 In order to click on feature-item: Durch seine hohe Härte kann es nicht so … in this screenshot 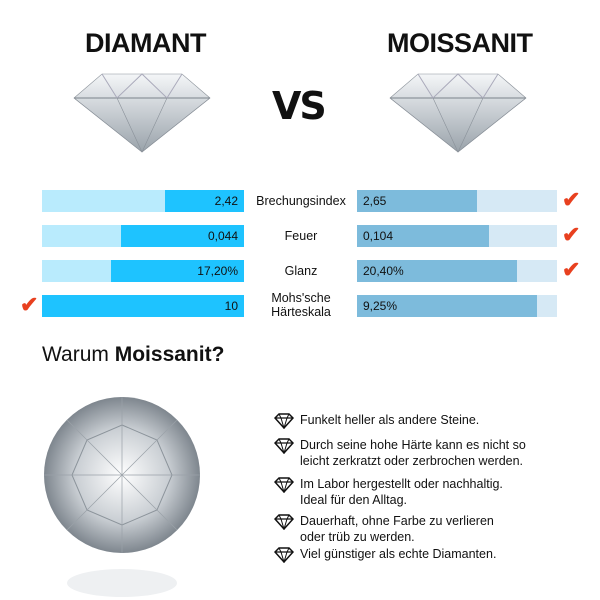, I will do `click(414, 453)`.